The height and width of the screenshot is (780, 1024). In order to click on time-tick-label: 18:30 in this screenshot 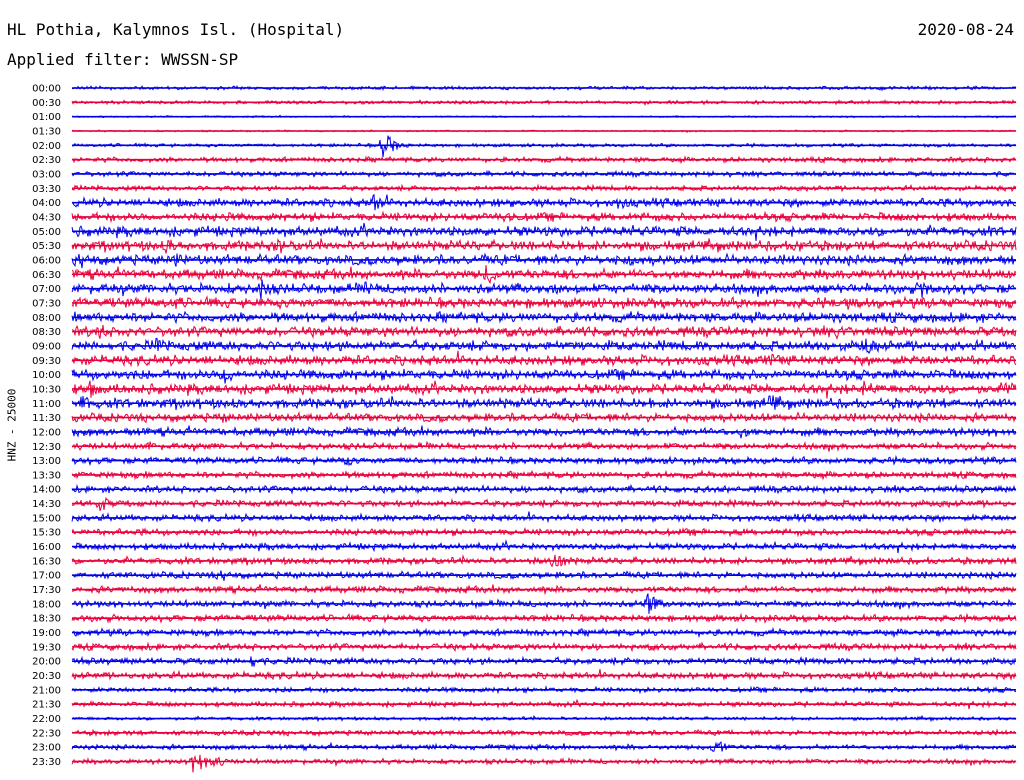, I will do `click(46, 619)`.